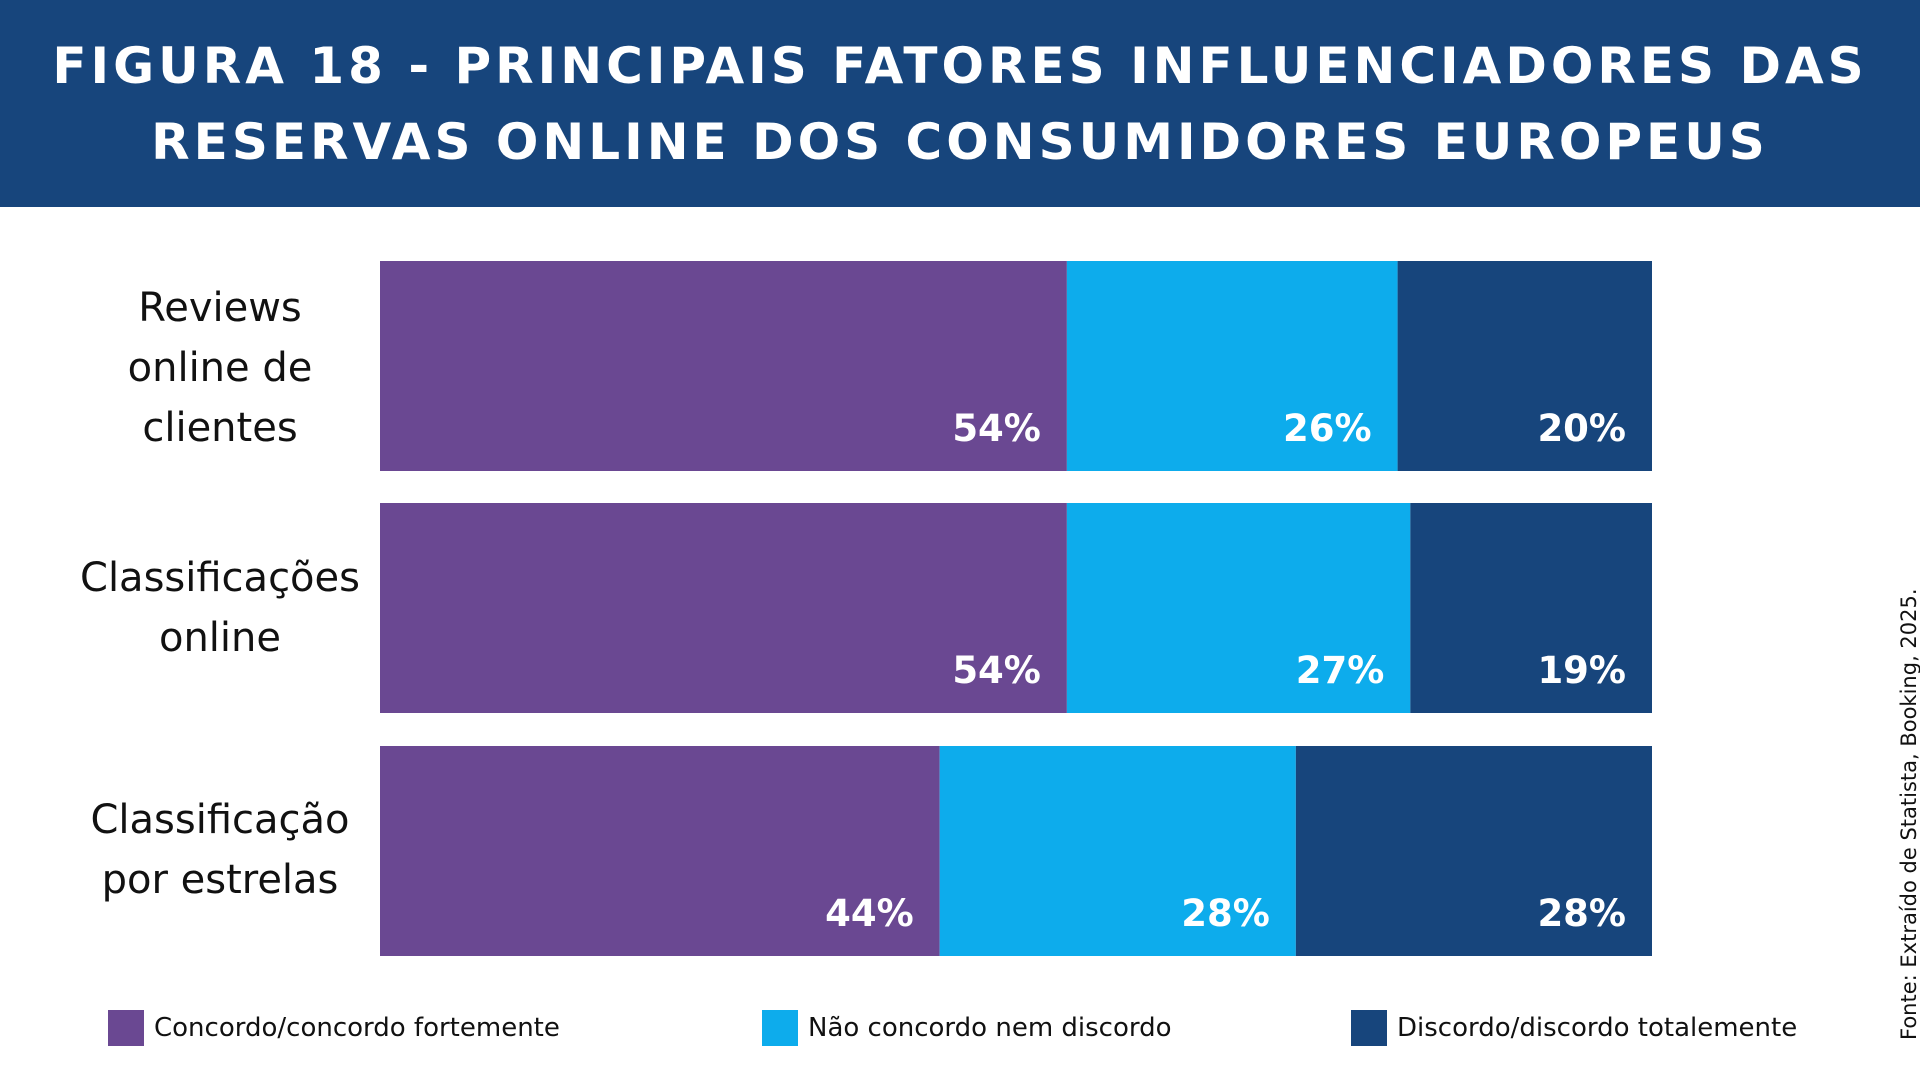 The width and height of the screenshot is (1920, 1080). Describe the element at coordinates (1340, 670) in the screenshot. I see `data-label-classificacoes-neutro: 27%` at that location.